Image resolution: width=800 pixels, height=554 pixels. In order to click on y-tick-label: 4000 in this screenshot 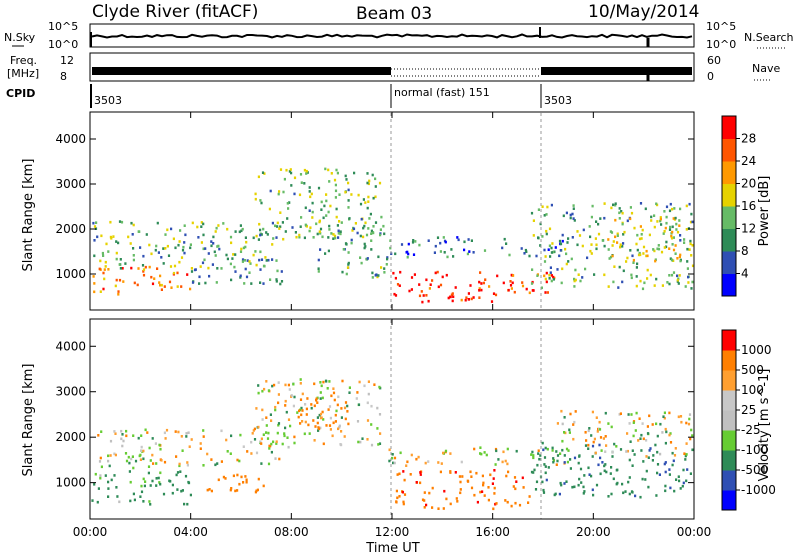, I will do `click(70, 139)`.